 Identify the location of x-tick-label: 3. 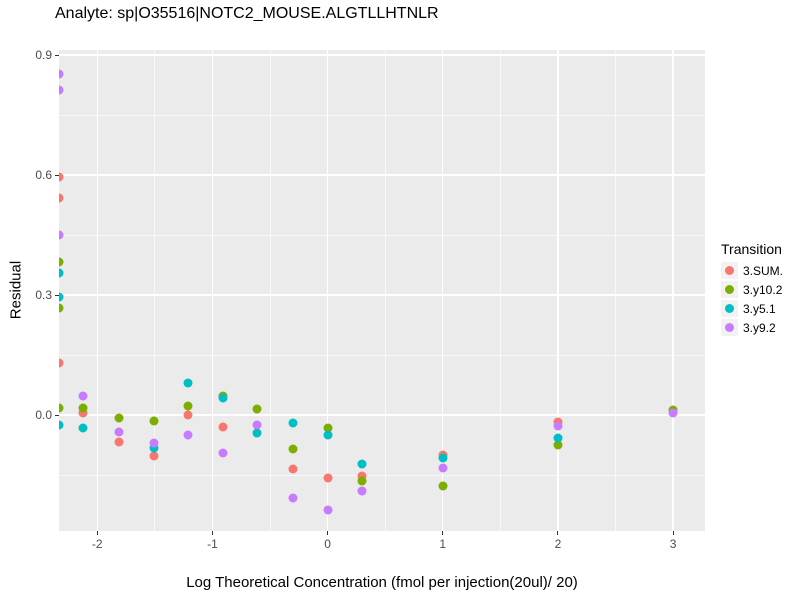
(673, 544).